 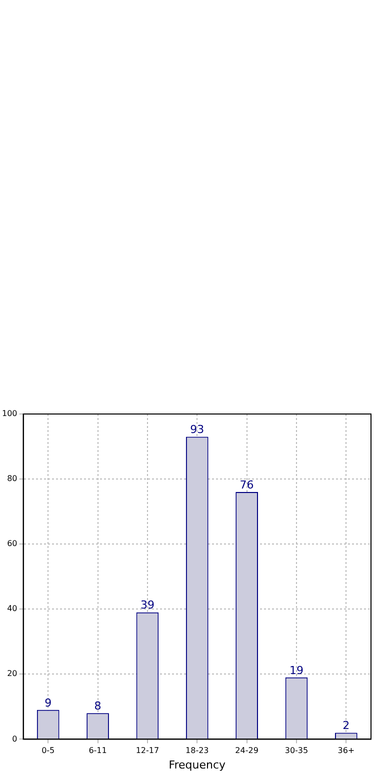 What do you see at coordinates (197, 751) in the screenshot?
I see `x-tick-label: 18-23` at bounding box center [197, 751].